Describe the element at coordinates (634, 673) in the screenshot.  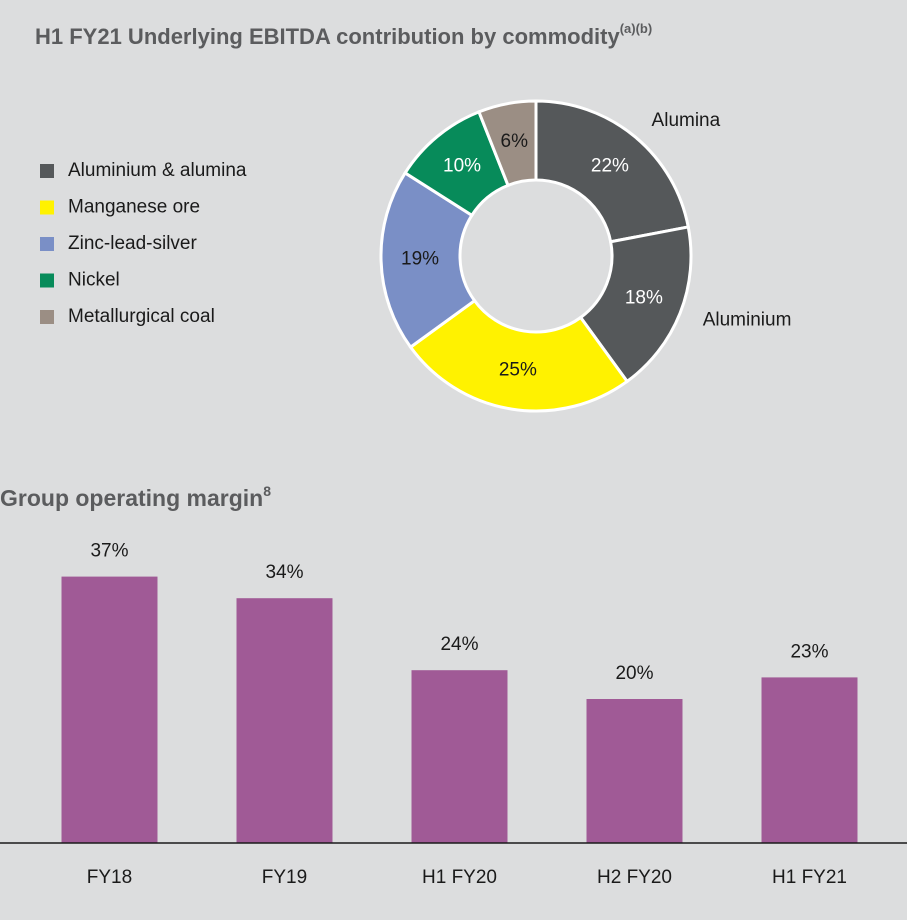
I see `bar-value-label: 20%` at that location.